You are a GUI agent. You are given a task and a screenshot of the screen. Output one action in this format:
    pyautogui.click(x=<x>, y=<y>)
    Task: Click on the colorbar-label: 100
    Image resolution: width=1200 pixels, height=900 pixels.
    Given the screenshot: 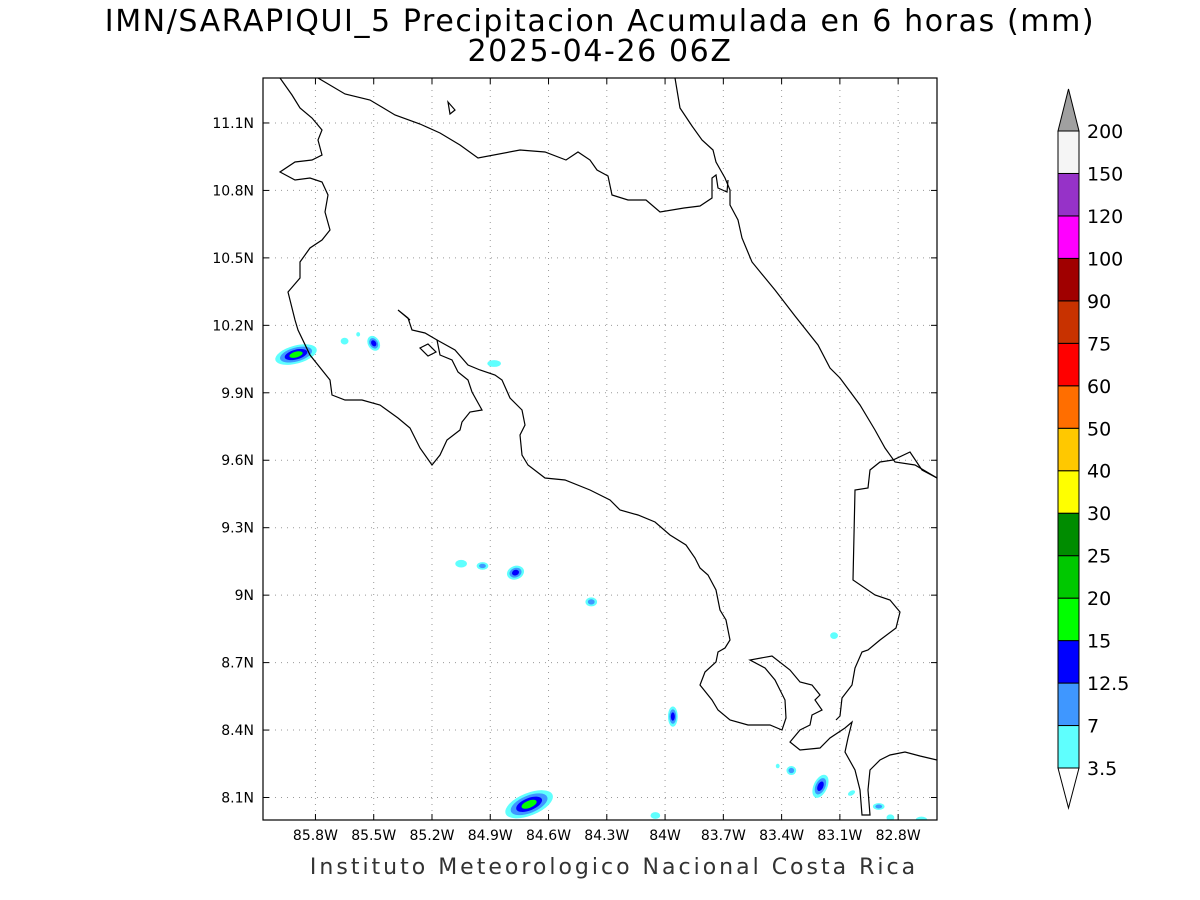 What is the action you would take?
    pyautogui.click(x=1105, y=259)
    